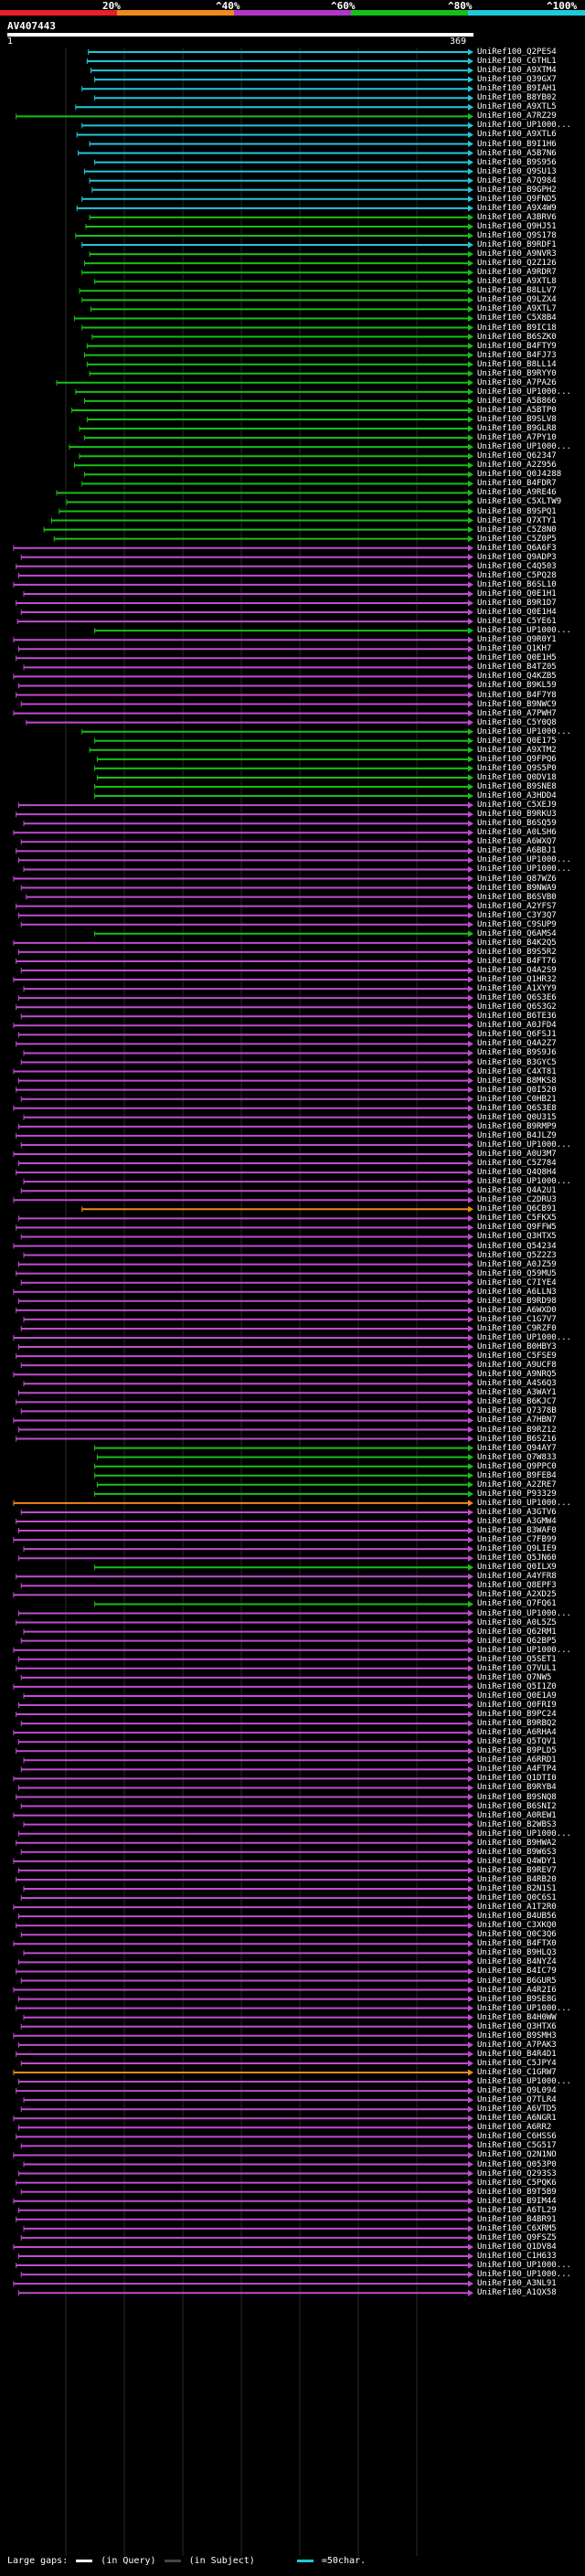 The image size is (585, 2576). I want to click on hit-label: UniRef100_Q7W833, so click(517, 1457).